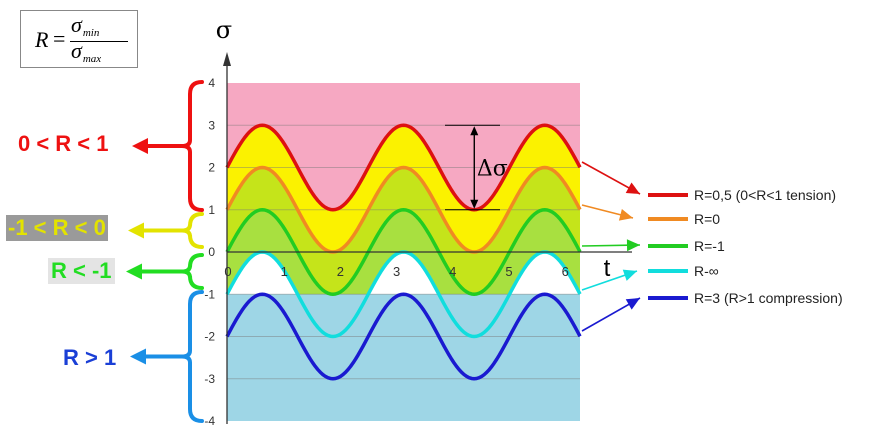 This screenshot has width=893, height=426. Describe the element at coordinates (59, 38) in the screenshot. I see `formula-equals: =` at that location.